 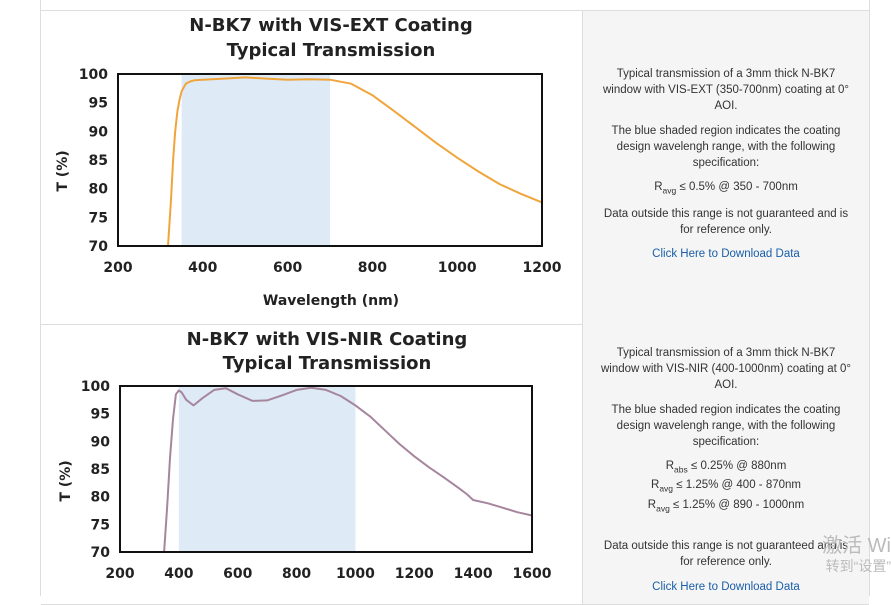 What do you see at coordinates (738, 466) in the screenshot?
I see `spec-value: ≤ 0.25% @ 880nm` at bounding box center [738, 466].